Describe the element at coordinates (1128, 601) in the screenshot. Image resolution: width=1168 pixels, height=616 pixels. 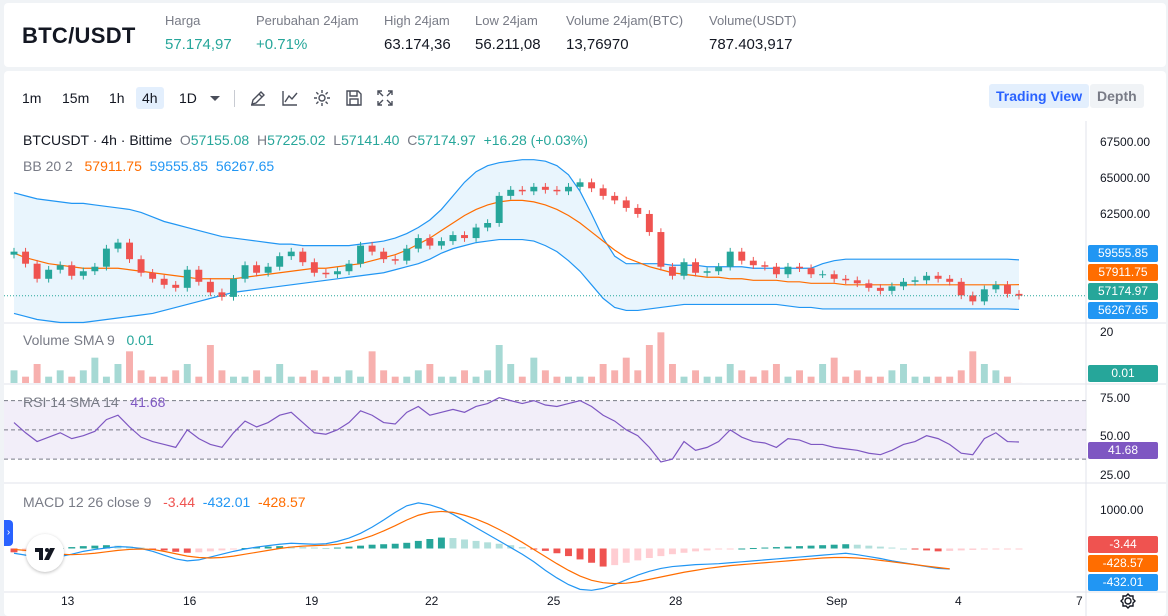
I see `chart-settings-icon` at that location.